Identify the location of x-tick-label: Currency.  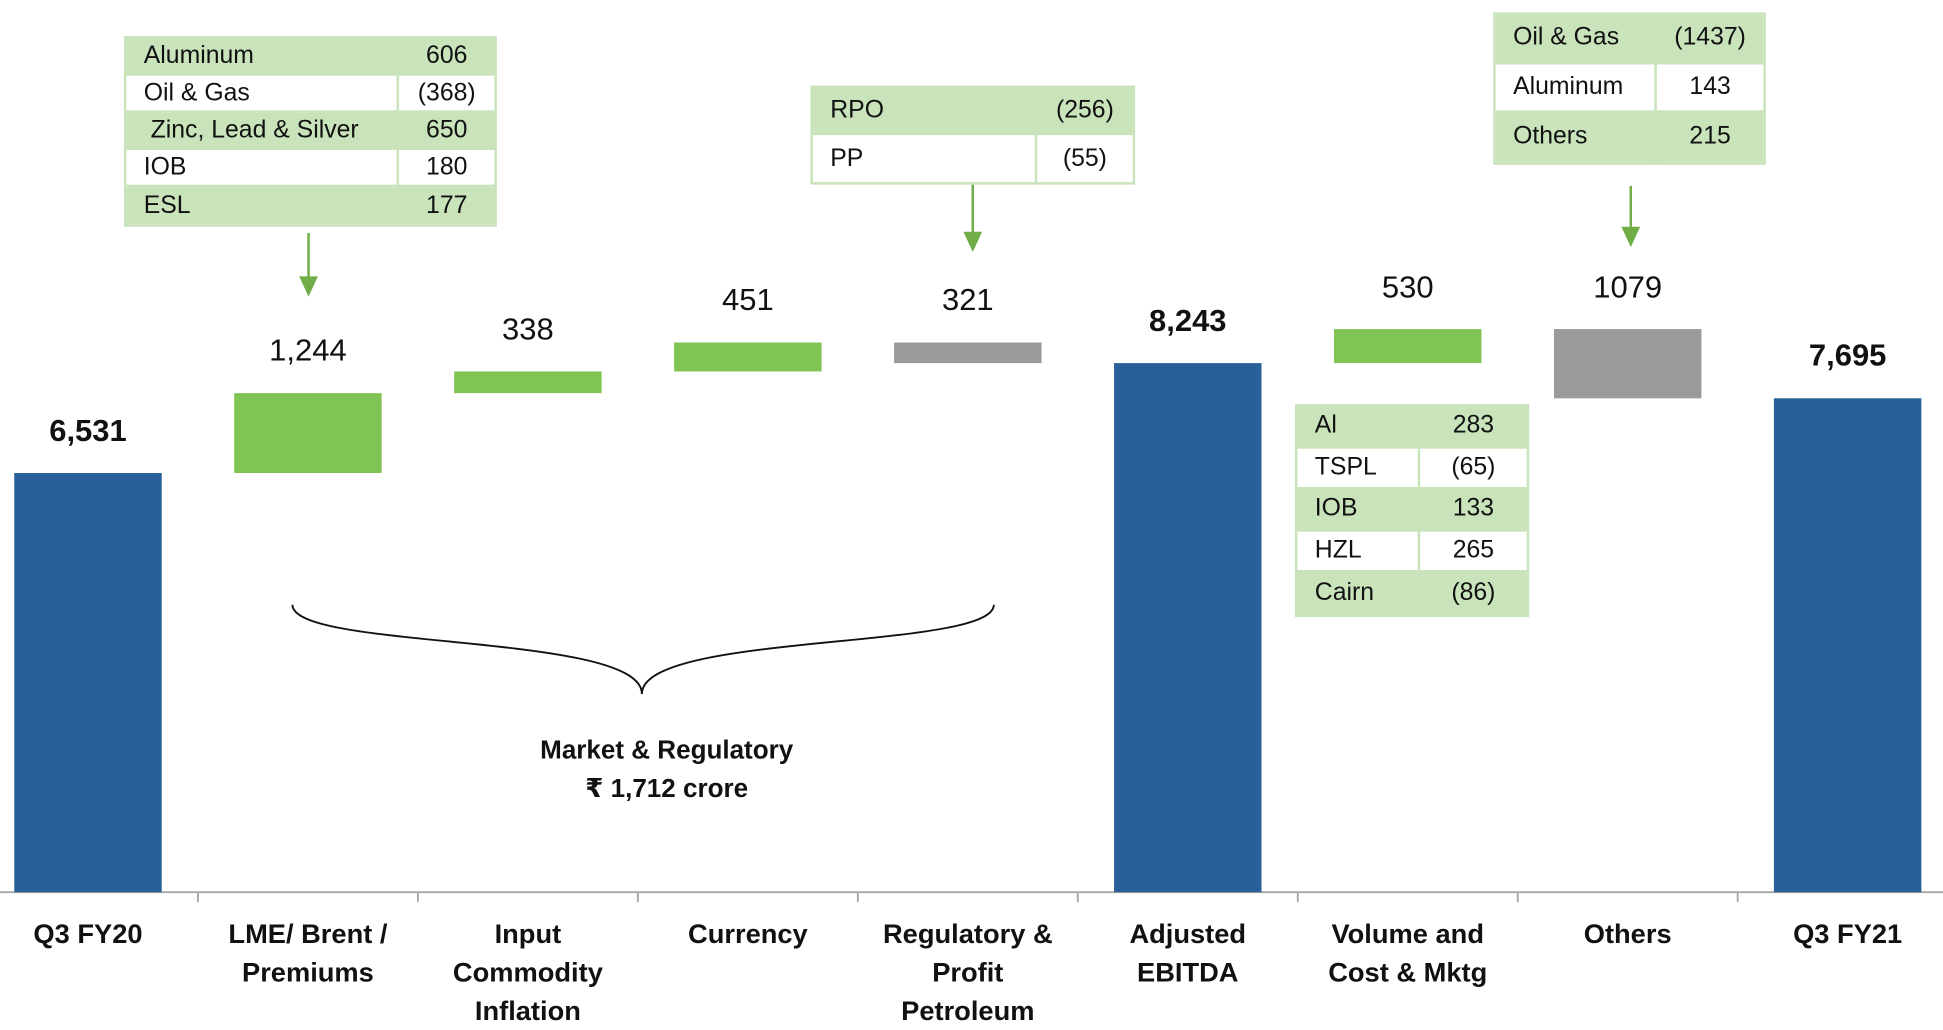
(748, 934).